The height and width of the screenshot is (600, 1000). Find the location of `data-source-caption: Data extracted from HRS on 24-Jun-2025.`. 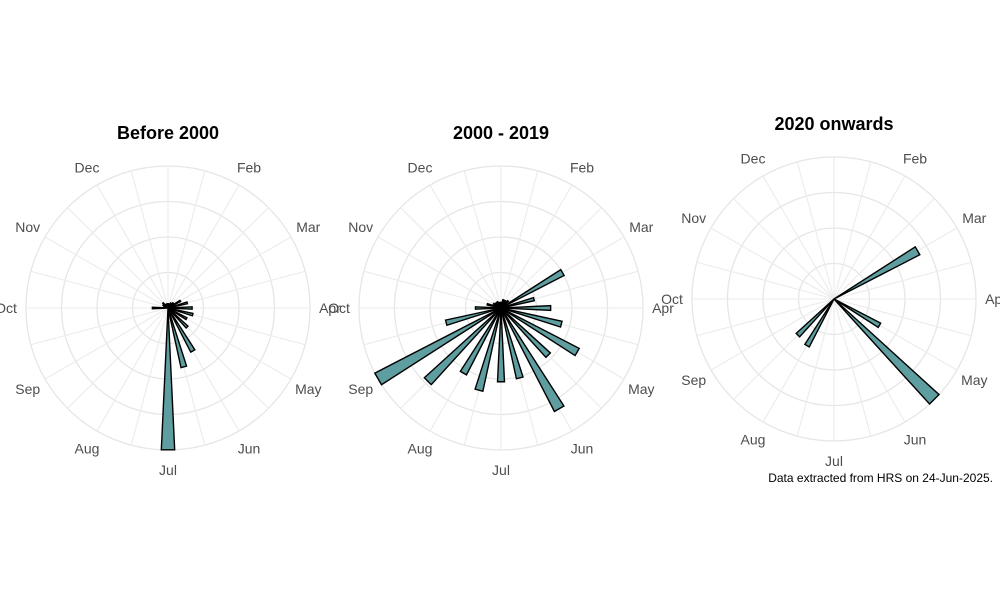

data-source-caption: Data extracted from HRS on 24-Jun-2025. is located at coordinates (880, 478).